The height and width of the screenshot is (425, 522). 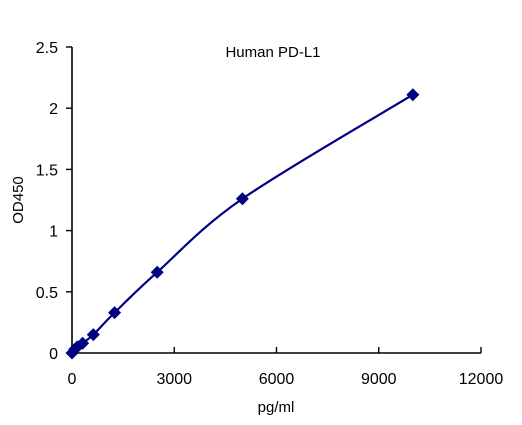 I want to click on y-tick-label: 0, so click(x=53, y=354).